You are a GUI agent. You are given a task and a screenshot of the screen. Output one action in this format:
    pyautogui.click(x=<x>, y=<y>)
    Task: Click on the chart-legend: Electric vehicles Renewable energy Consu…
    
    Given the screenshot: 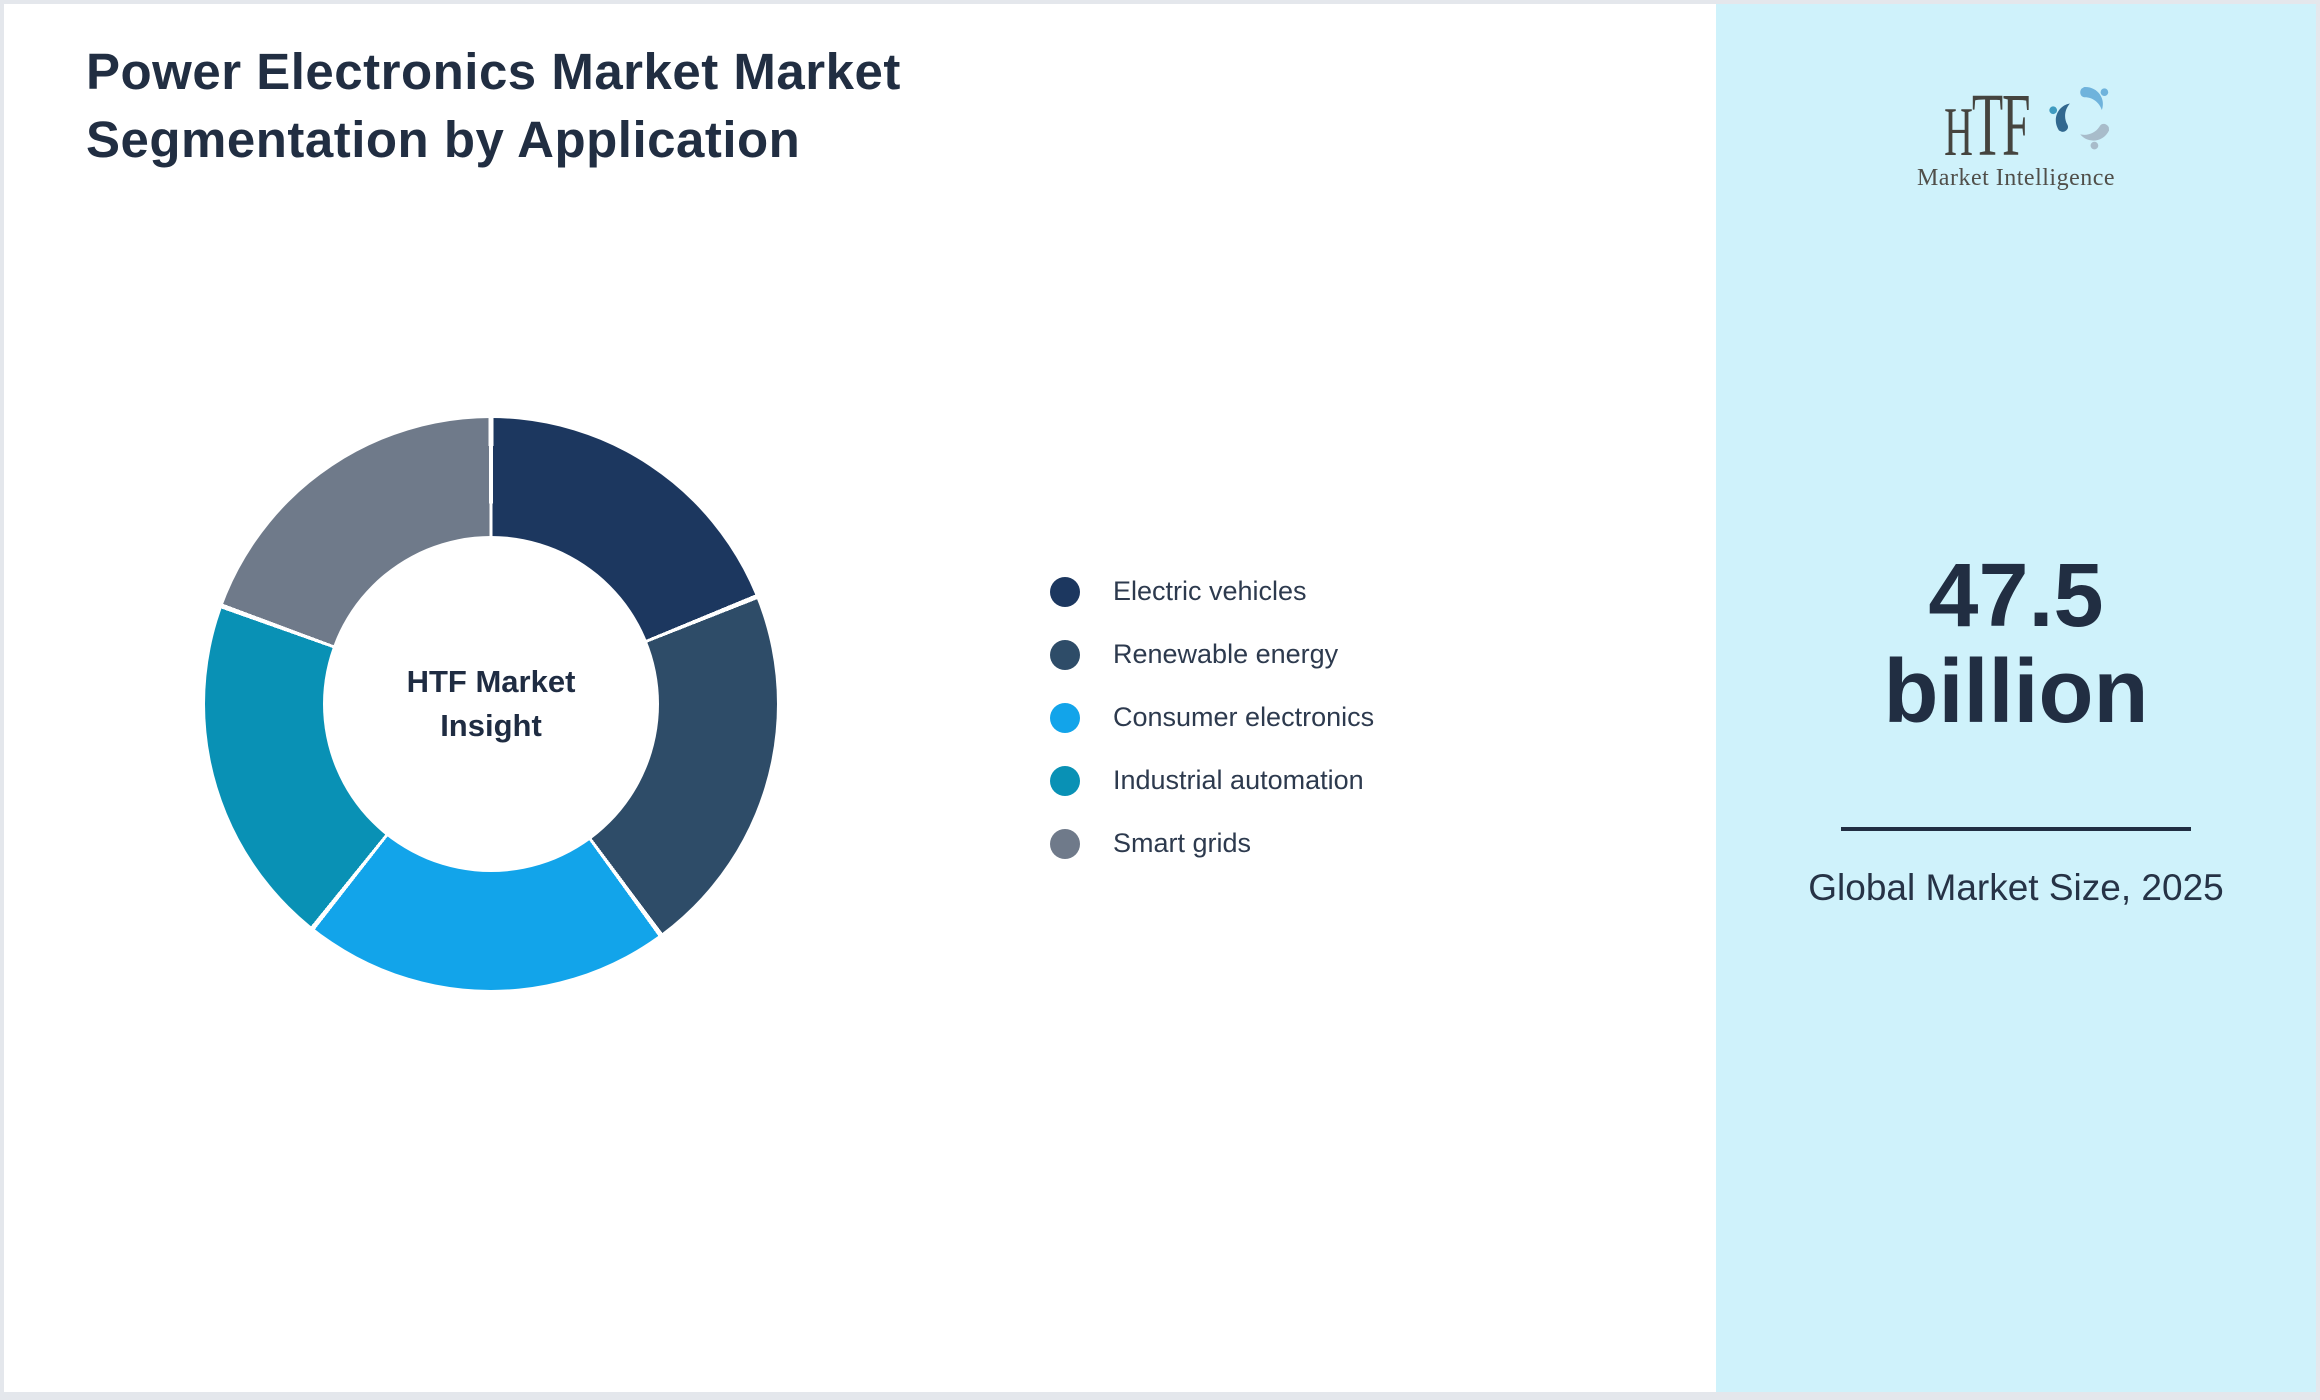 What is the action you would take?
    pyautogui.click(x=1212, y=717)
    